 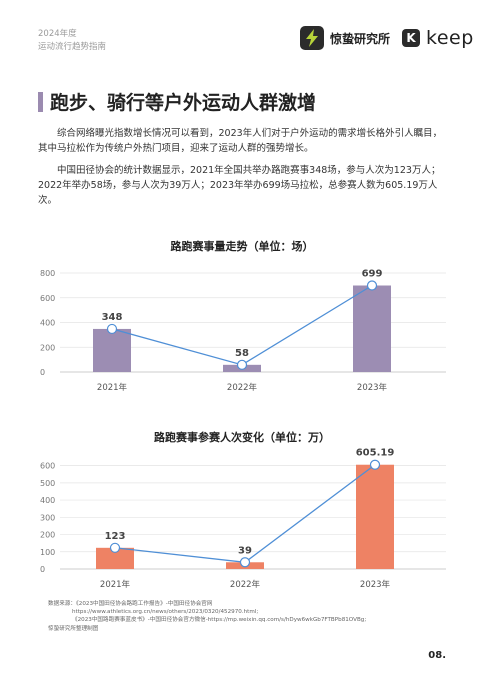 I want to click on data-label-2: 58, so click(x=242, y=353).